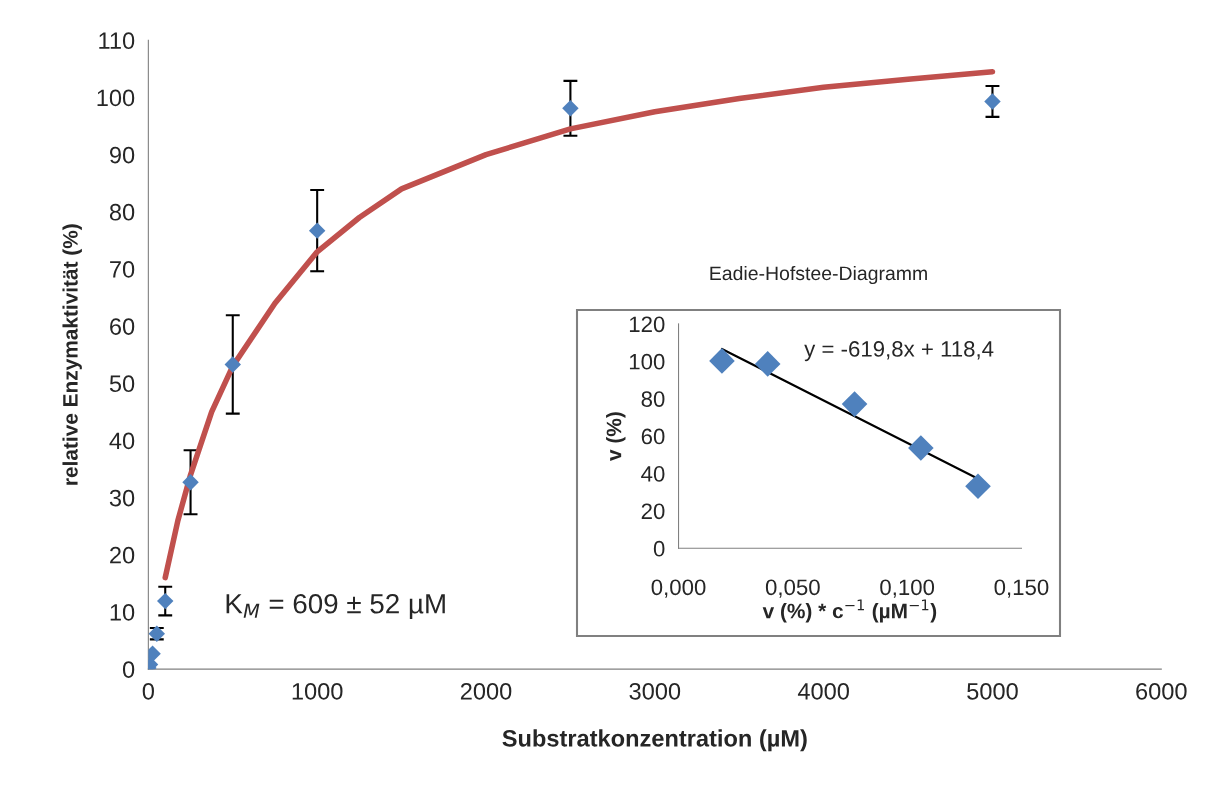 This screenshot has height=790, width=1216. I want to click on x-tick-label: 6000, so click(1161, 691).